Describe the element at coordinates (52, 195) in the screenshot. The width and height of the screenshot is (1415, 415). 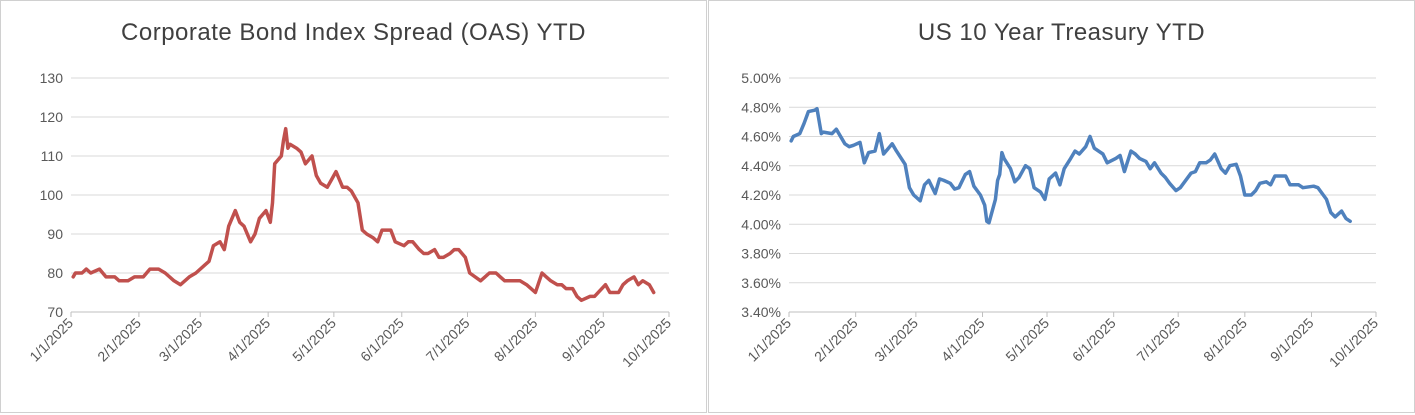
I see `y-tick-label: 100` at that location.